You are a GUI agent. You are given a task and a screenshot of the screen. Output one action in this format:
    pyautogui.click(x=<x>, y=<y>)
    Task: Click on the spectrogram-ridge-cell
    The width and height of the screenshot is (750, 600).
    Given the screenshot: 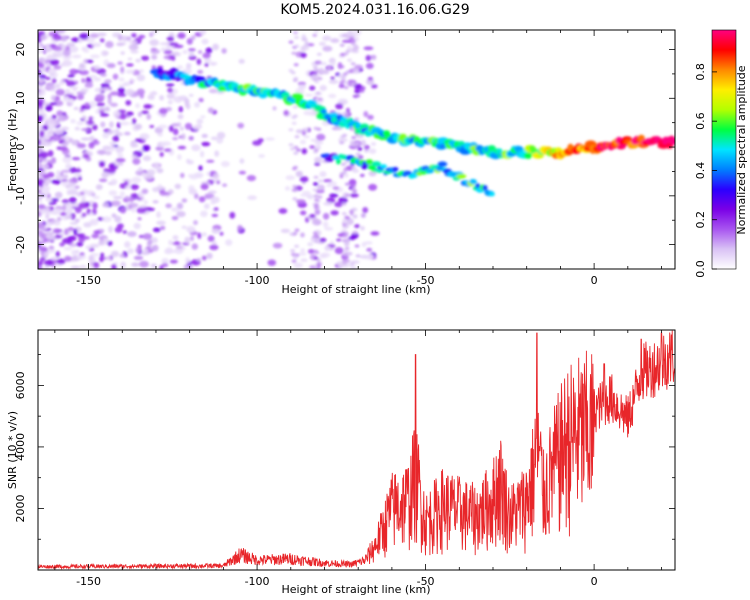 What is the action you would take?
    pyautogui.click(x=671, y=141)
    